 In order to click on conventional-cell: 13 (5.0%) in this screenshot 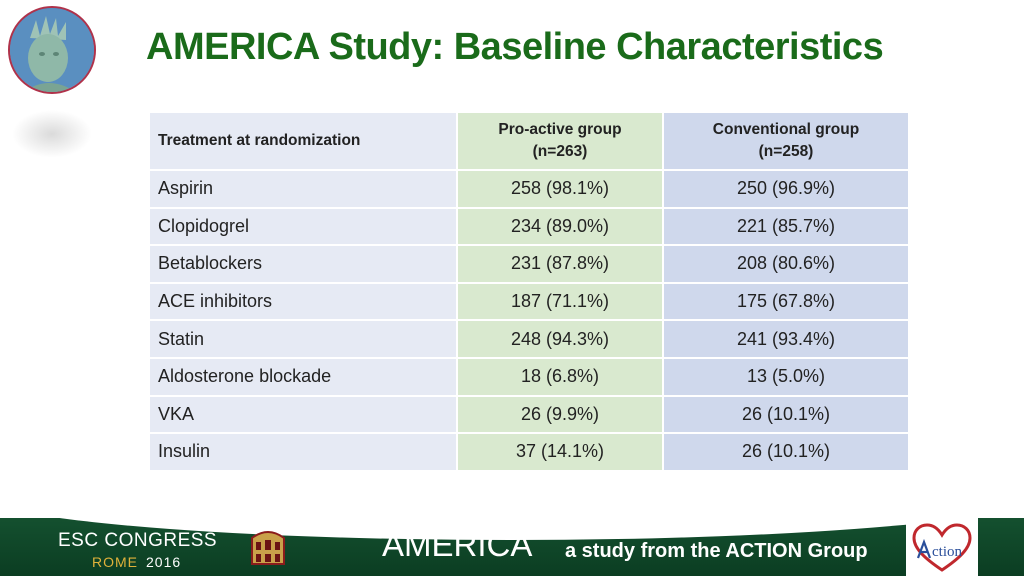, I will do `click(786, 376)`.